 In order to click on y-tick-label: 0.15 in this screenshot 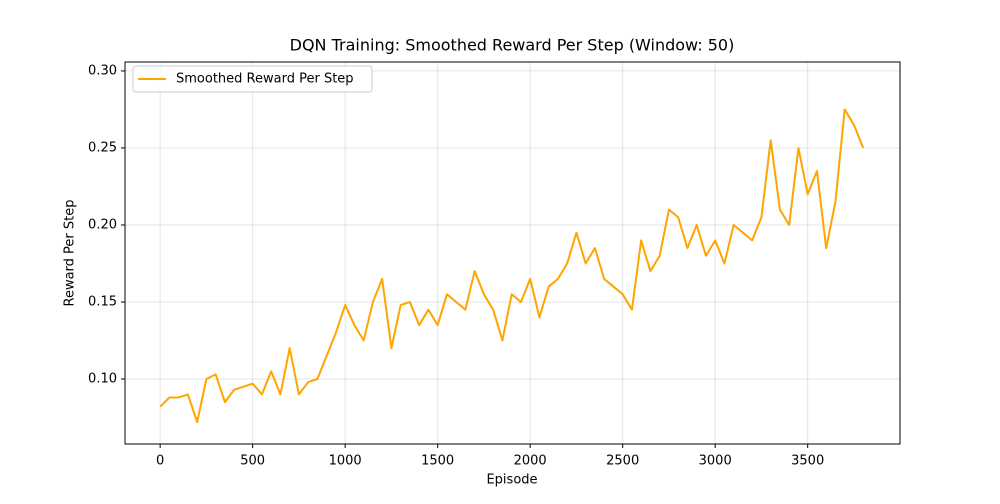, I will do `click(102, 301)`.